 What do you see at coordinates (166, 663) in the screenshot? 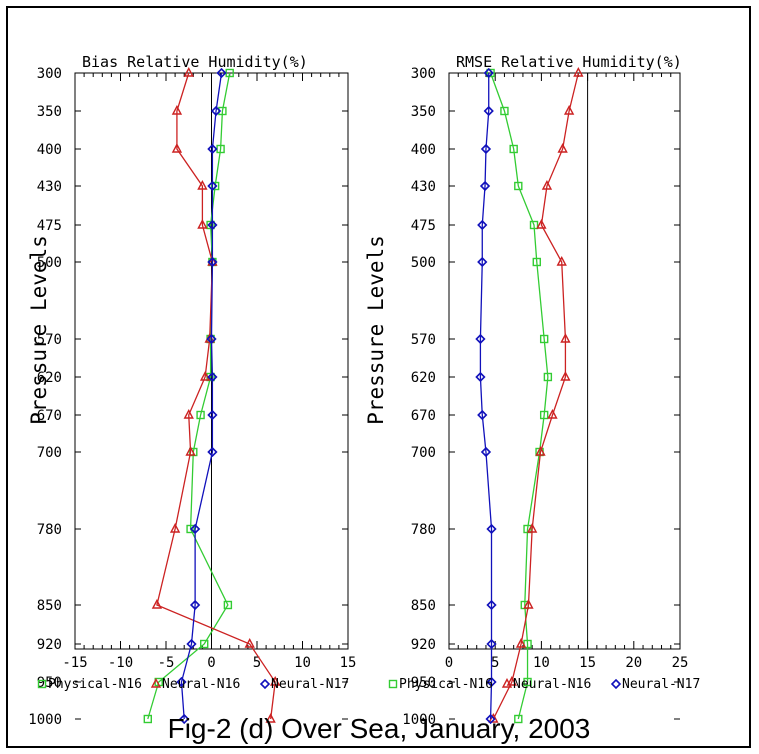
I see `x-tick-label: -5` at bounding box center [166, 663].